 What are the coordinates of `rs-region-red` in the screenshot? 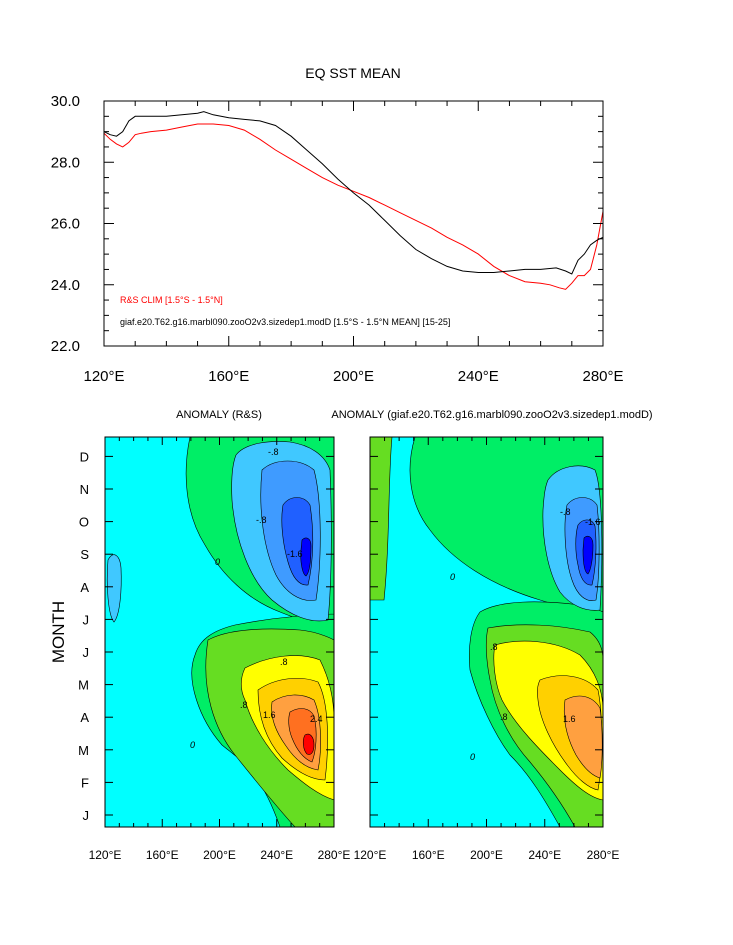 It's located at (308, 744).